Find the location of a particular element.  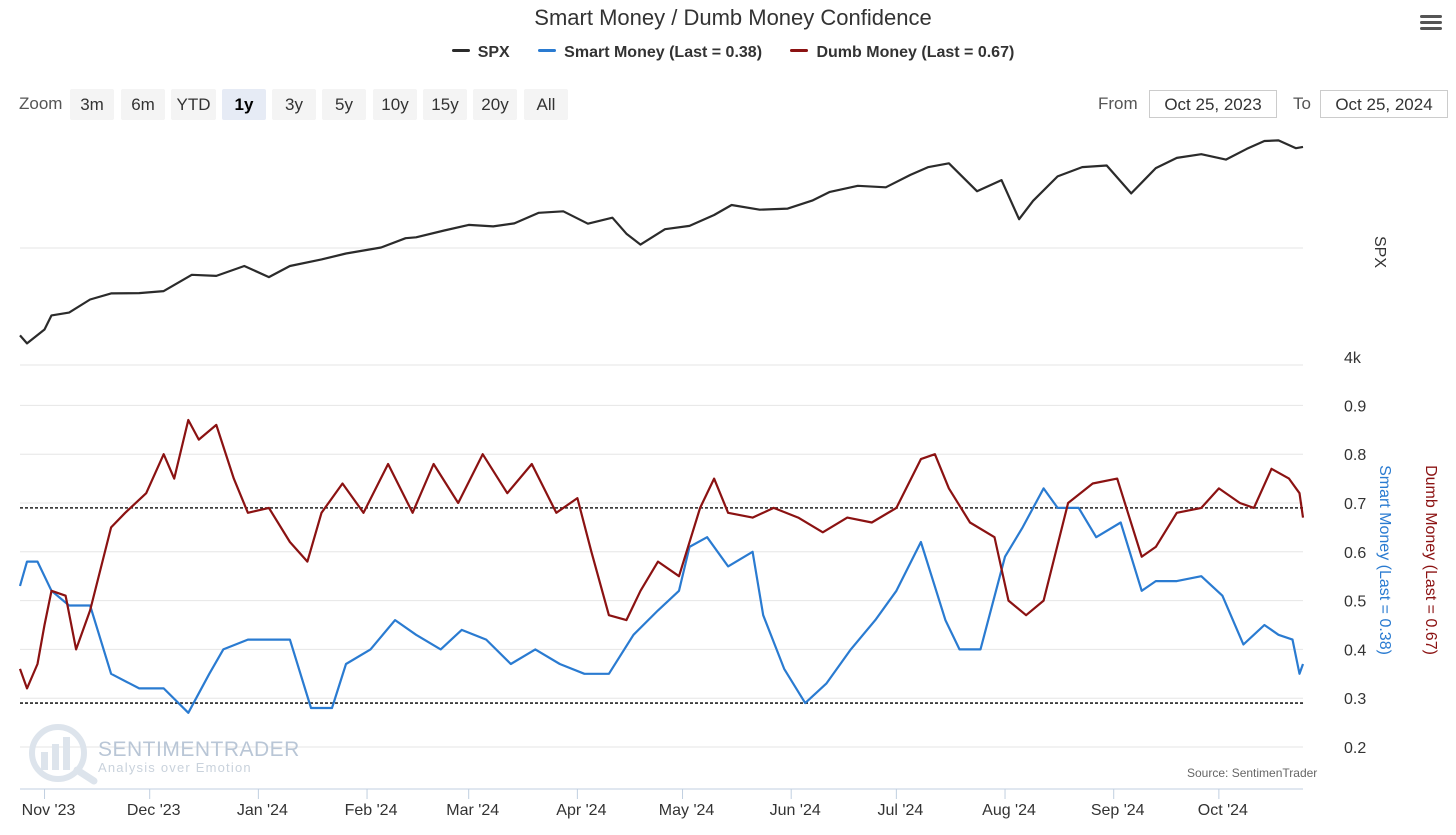

y-tick-label: 0.3 is located at coordinates (1355, 699).